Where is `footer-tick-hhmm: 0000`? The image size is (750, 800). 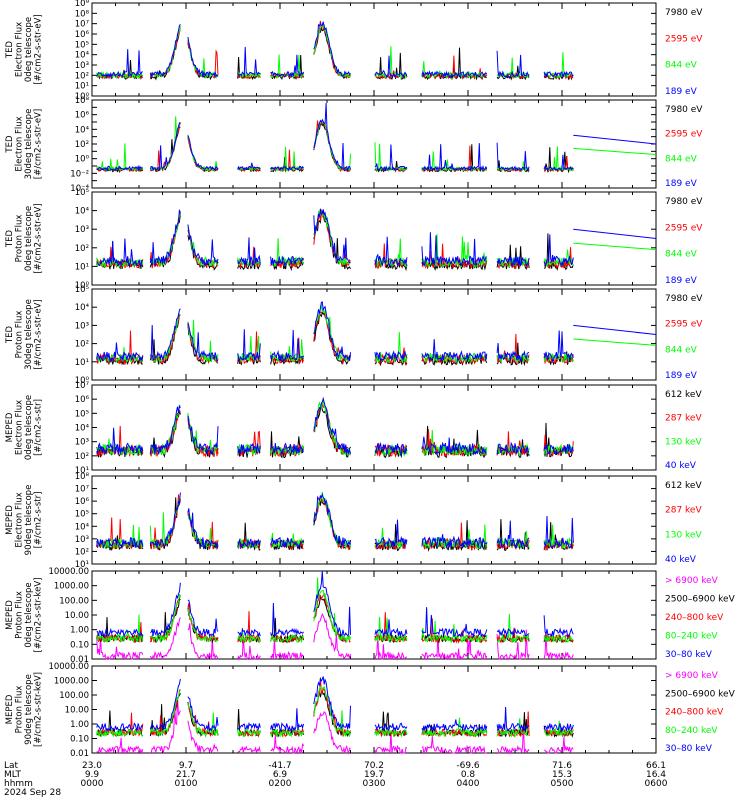 footer-tick-hhmm: 0000 is located at coordinates (92, 784).